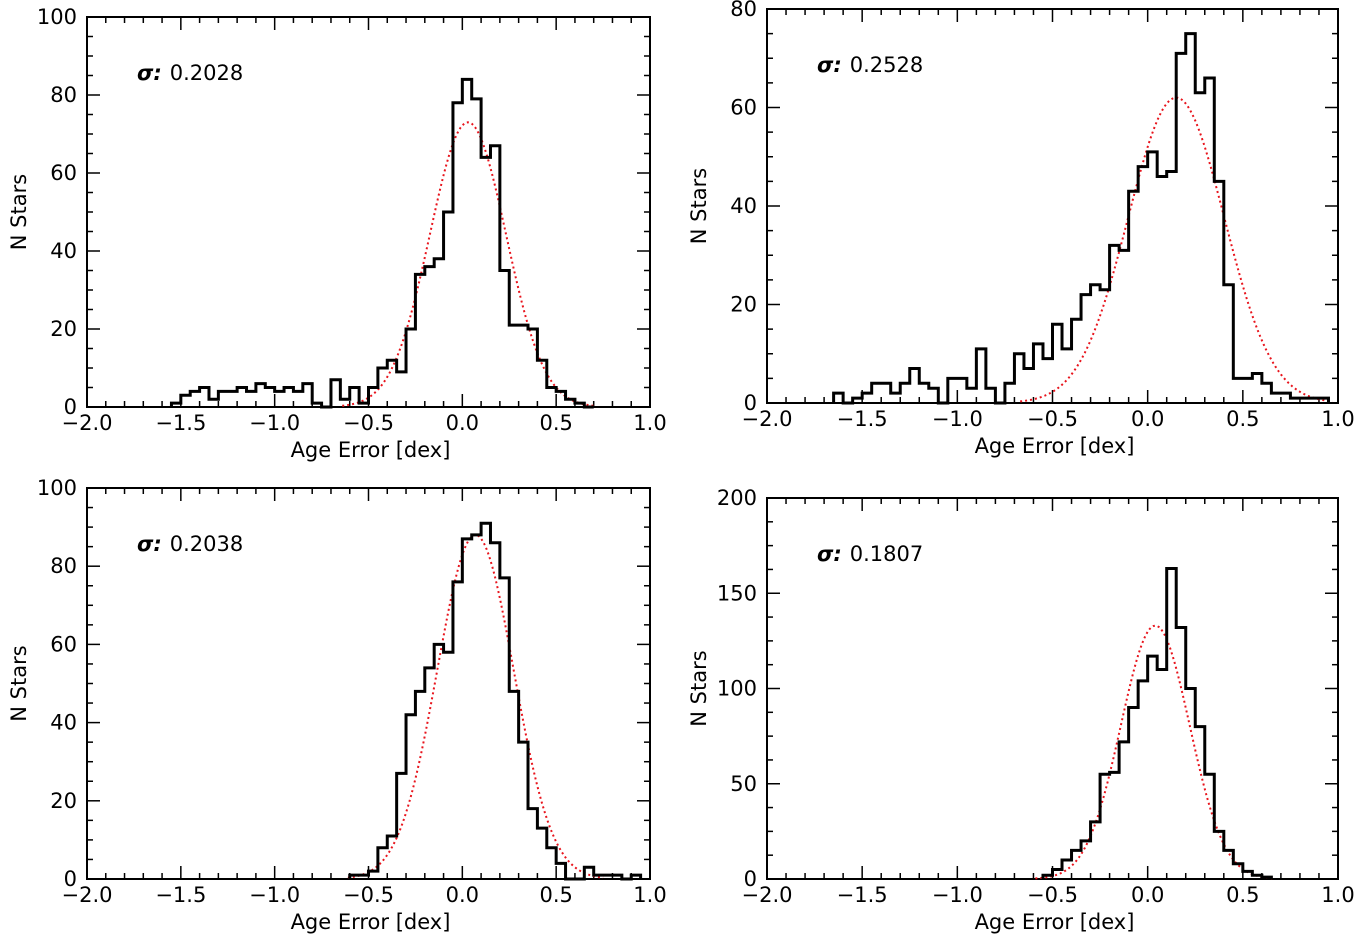  I want to click on y-tick-label: 150, so click(737, 593).